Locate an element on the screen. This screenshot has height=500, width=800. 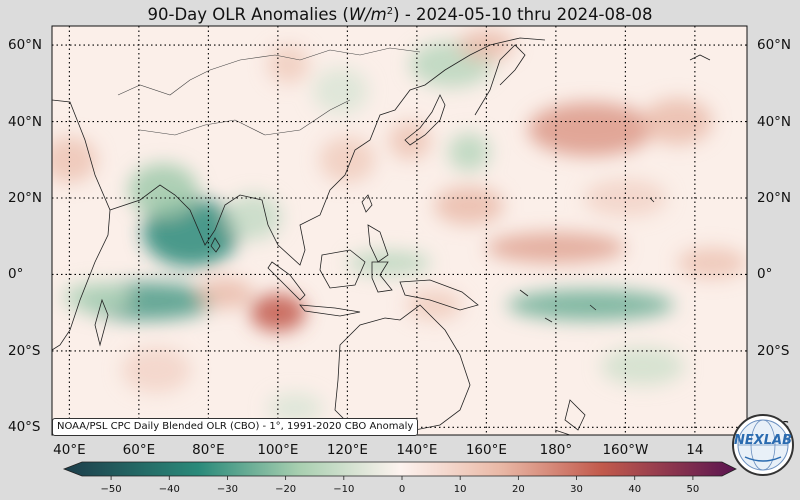
colorbar-tick-label: −40 is located at coordinates (169, 489).